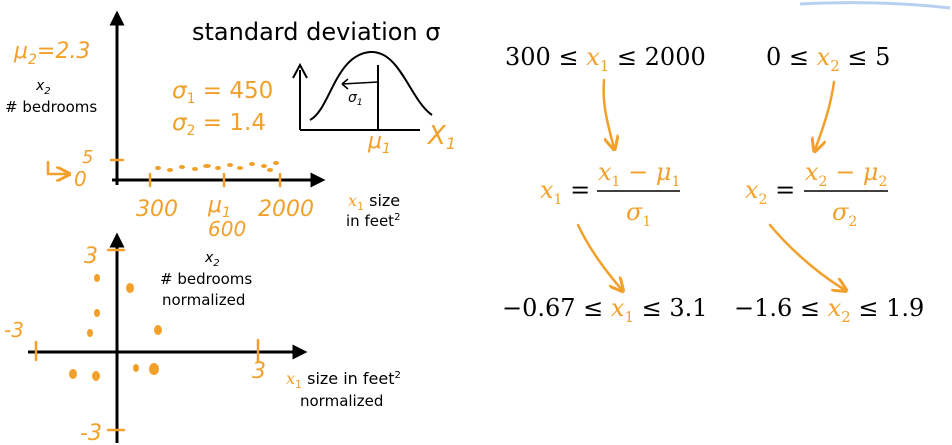 Image resolution: width=952 pixels, height=445 pixels. I want to click on formula: x2 = x2 − μ2 σ2, so click(816, 194).